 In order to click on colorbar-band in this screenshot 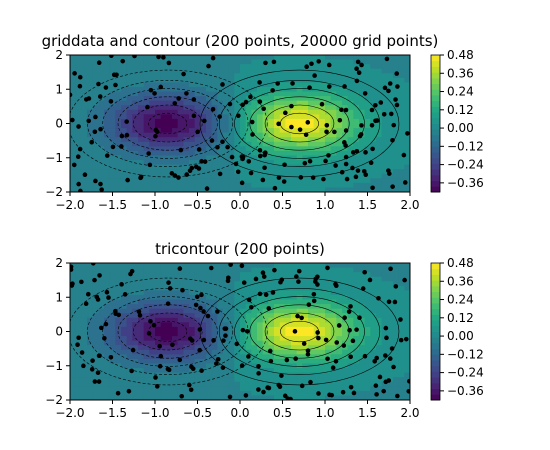, I will do `click(435, 149)`.